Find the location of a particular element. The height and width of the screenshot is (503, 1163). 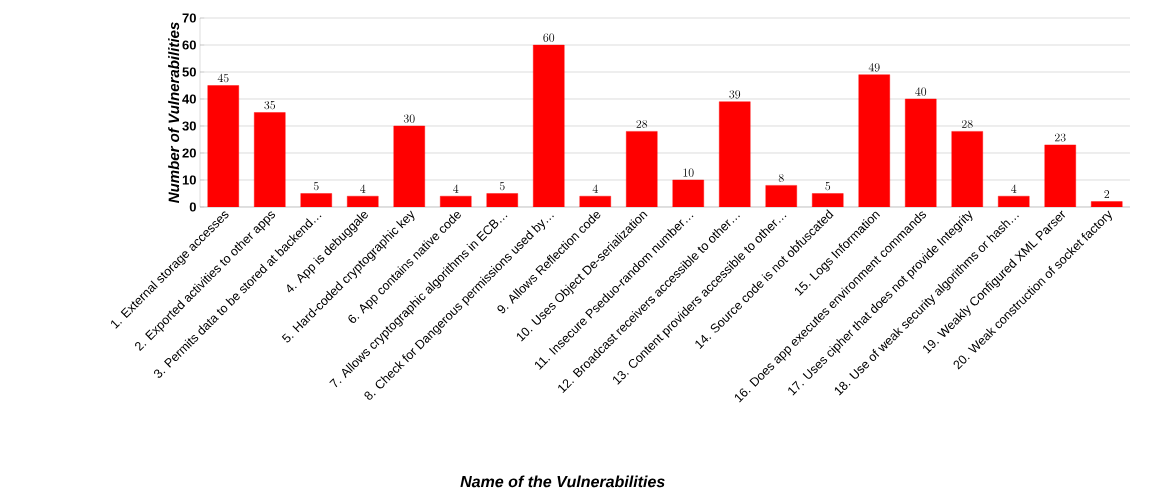

data-label: 60 is located at coordinates (549, 37).